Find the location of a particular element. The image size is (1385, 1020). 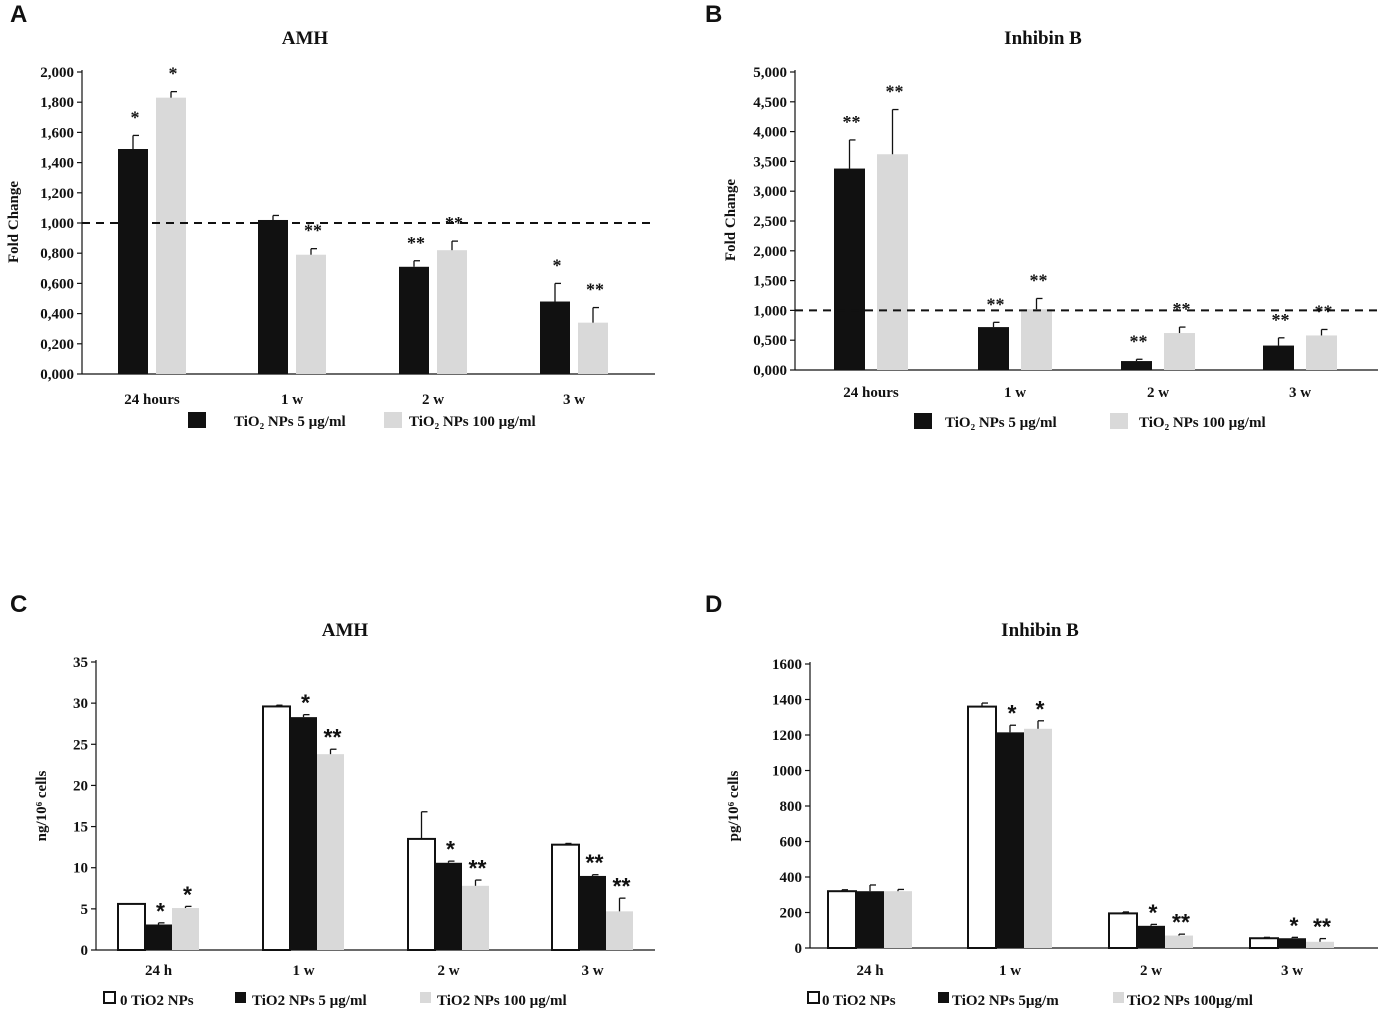

y-tick-label: 5 is located at coordinates (85, 910).